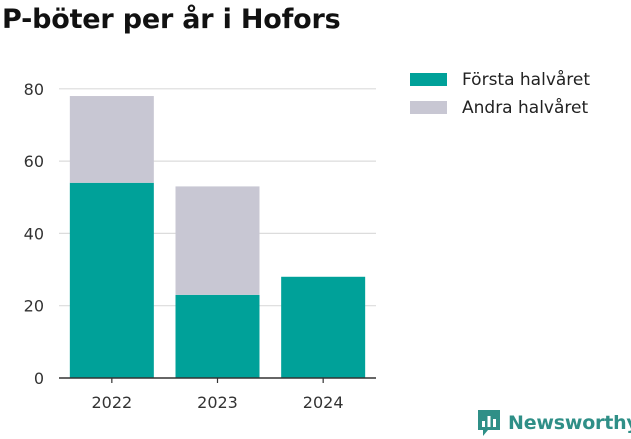 Image resolution: width=631 pixels, height=439 pixels. What do you see at coordinates (34, 306) in the screenshot?
I see `y-tick-label-20: 20` at bounding box center [34, 306].